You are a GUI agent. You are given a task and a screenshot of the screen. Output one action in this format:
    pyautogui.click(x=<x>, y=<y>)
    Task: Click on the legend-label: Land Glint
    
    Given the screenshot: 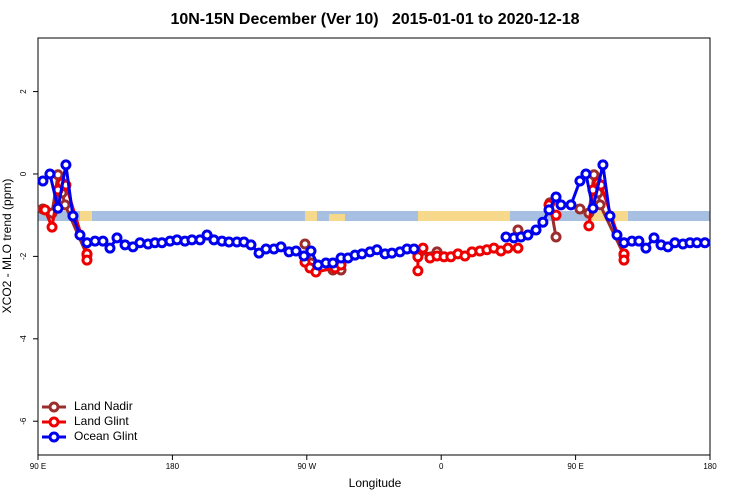 What is the action you would take?
    pyautogui.click(x=101, y=421)
    